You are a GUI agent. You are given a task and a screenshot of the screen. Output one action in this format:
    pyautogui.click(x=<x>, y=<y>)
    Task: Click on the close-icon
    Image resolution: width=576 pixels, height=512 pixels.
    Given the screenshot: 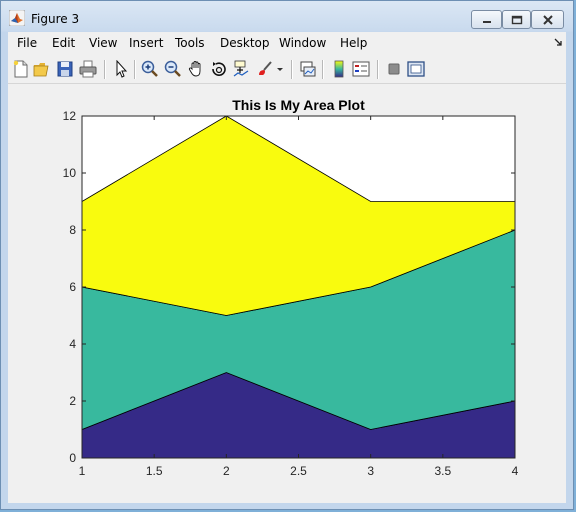 What is the action you would take?
    pyautogui.click(x=547, y=19)
    